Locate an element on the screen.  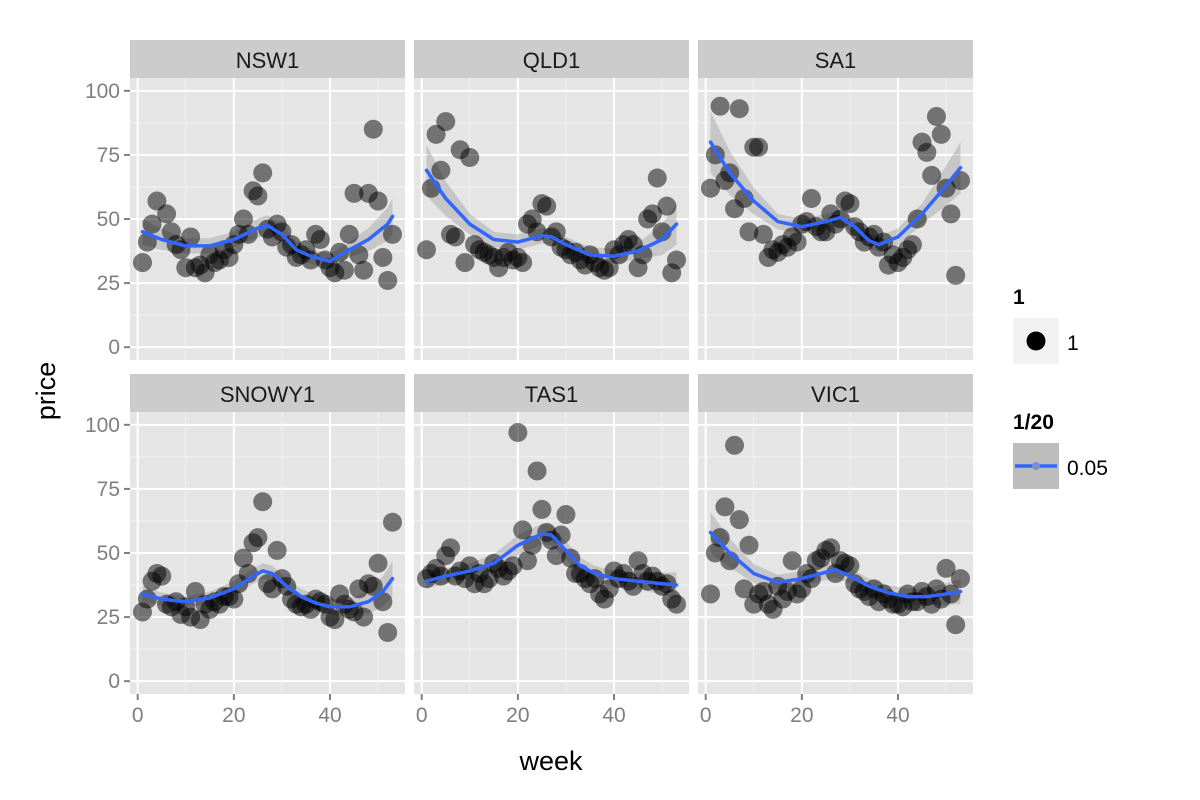
legend-title-smooth: 1/20 is located at coordinates (1033, 422).